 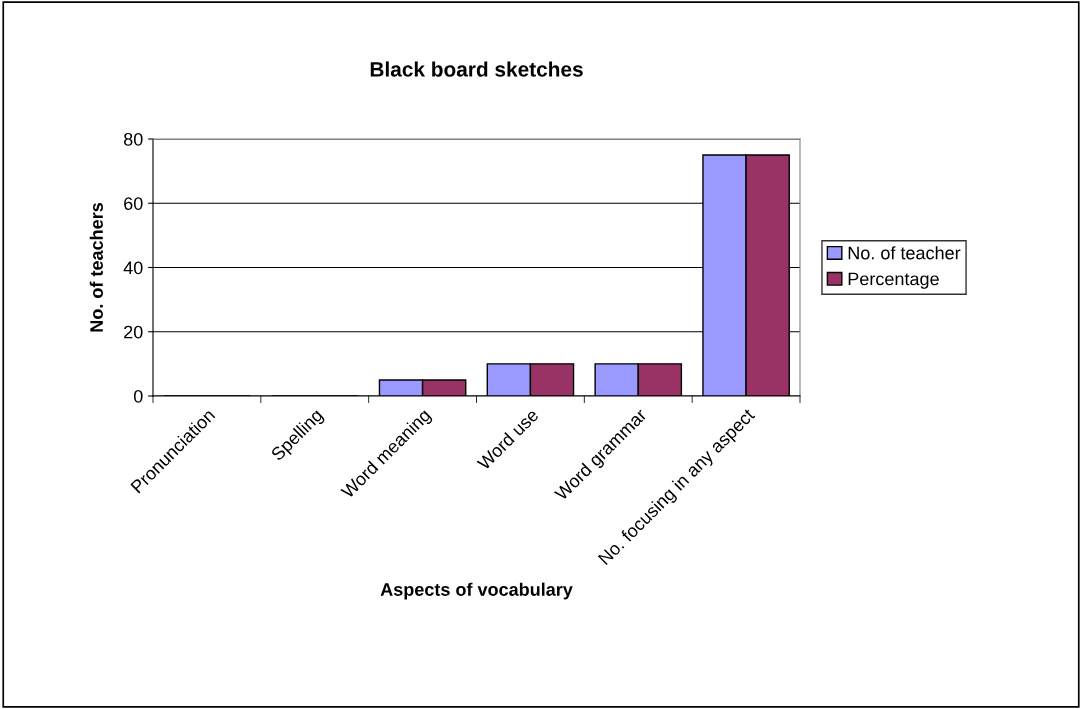 What do you see at coordinates (476, 591) in the screenshot?
I see `x-axis-title: Aspects of vocabulary` at bounding box center [476, 591].